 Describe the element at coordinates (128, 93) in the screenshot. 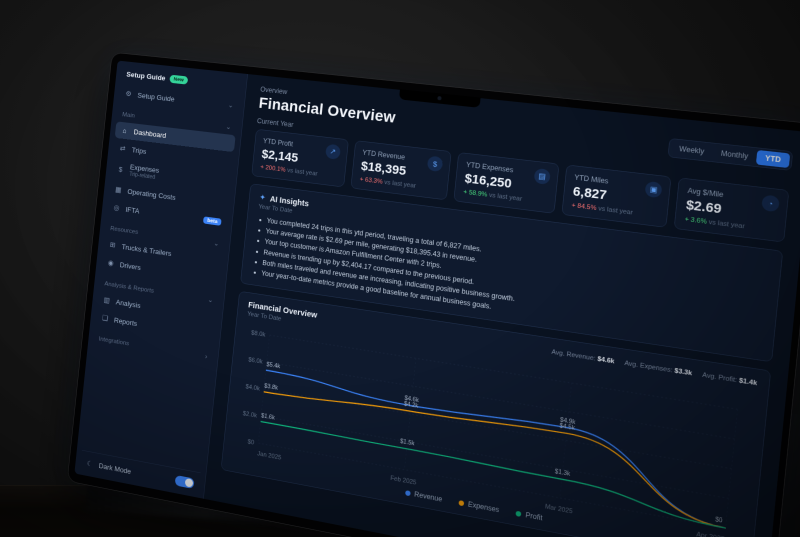

I see `gear-icon: ⚙` at that location.